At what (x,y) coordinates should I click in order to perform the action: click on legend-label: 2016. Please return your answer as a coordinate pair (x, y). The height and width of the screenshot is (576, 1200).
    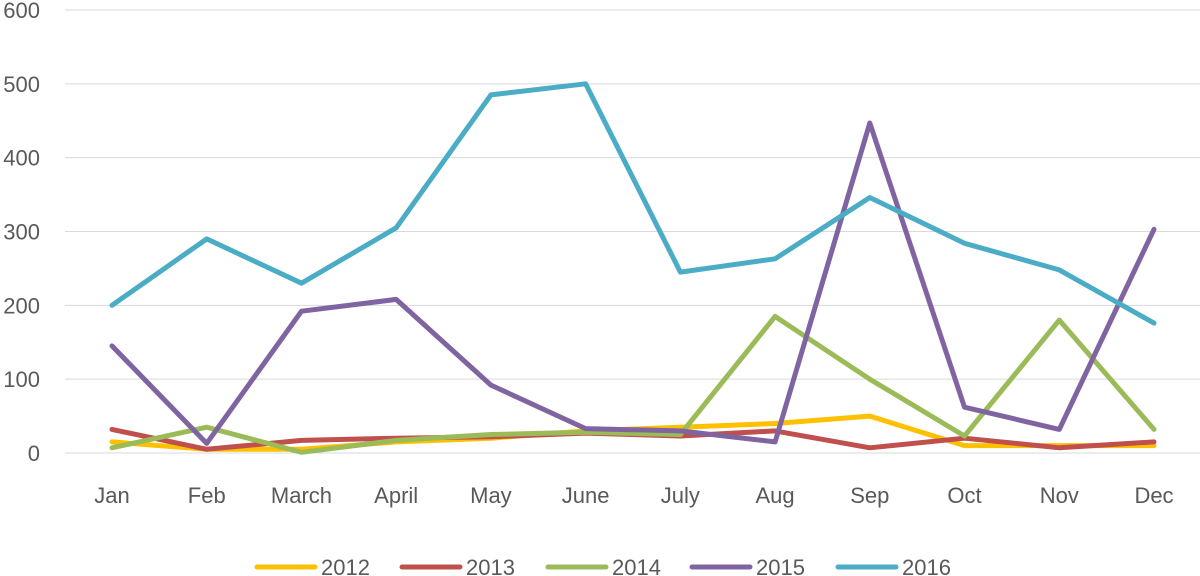
    Looking at the image, I should click on (926, 565).